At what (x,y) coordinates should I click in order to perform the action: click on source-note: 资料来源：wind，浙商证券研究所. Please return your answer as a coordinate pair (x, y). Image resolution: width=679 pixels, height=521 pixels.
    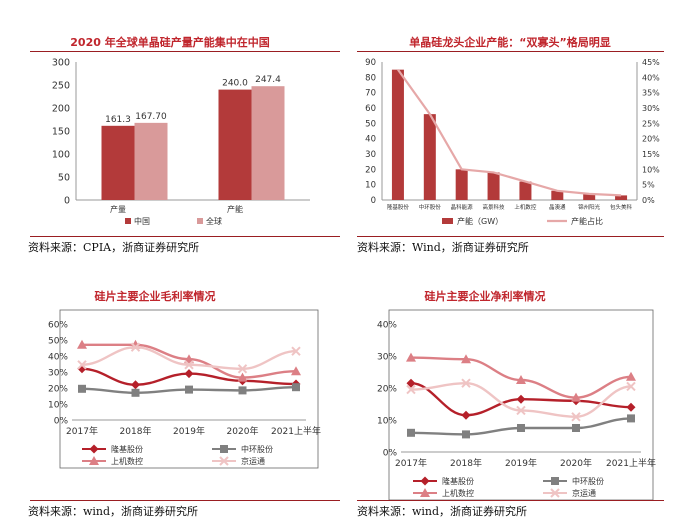
    Looking at the image, I should click on (113, 511).